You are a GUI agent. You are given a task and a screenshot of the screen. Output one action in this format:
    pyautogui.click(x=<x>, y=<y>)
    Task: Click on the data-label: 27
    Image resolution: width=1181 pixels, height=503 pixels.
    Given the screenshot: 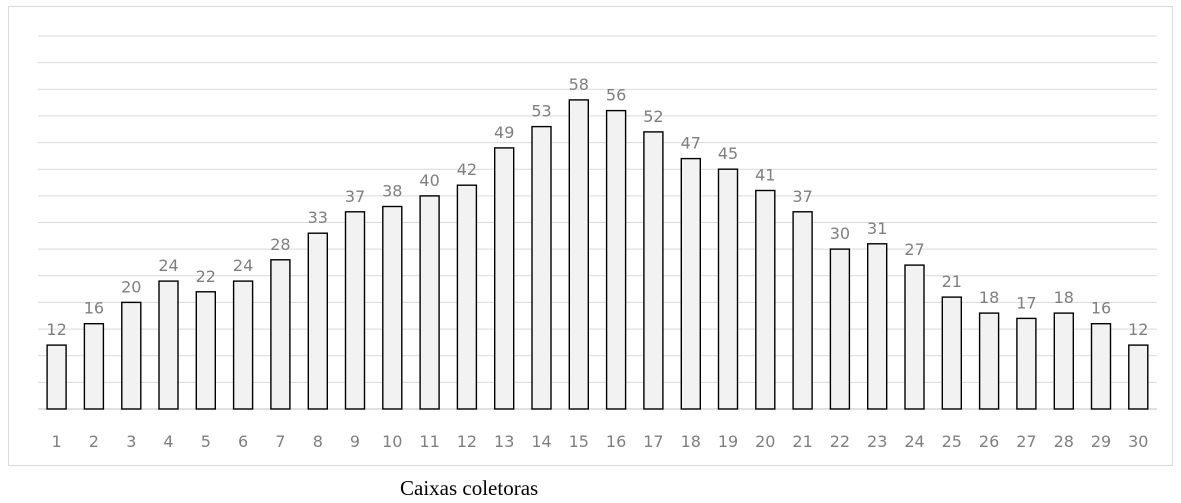 What is the action you would take?
    pyautogui.click(x=914, y=249)
    